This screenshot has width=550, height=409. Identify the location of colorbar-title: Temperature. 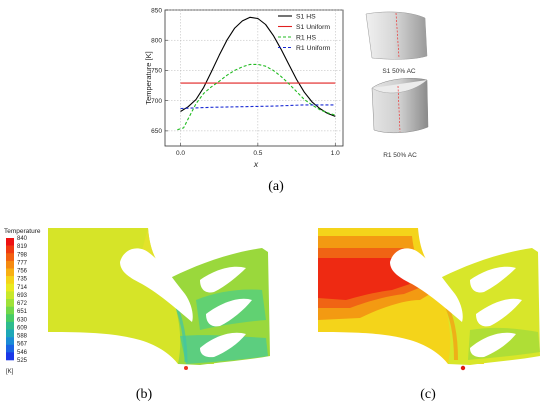
(22, 231).